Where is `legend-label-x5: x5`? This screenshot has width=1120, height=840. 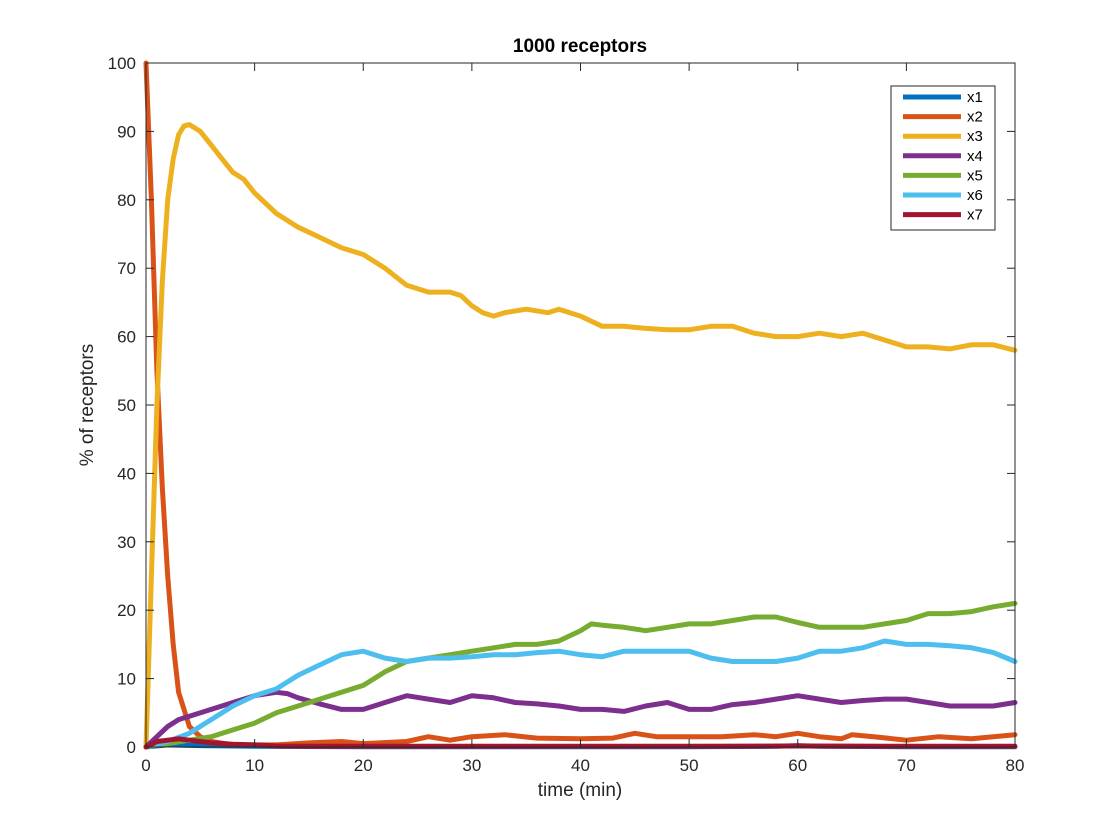 legend-label-x5: x5 is located at coordinates (975, 175).